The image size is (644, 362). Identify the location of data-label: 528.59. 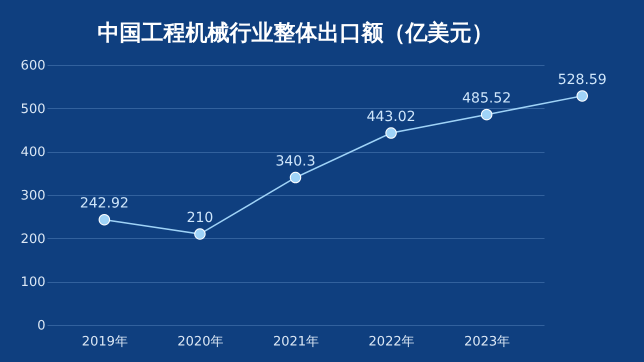
(582, 80).